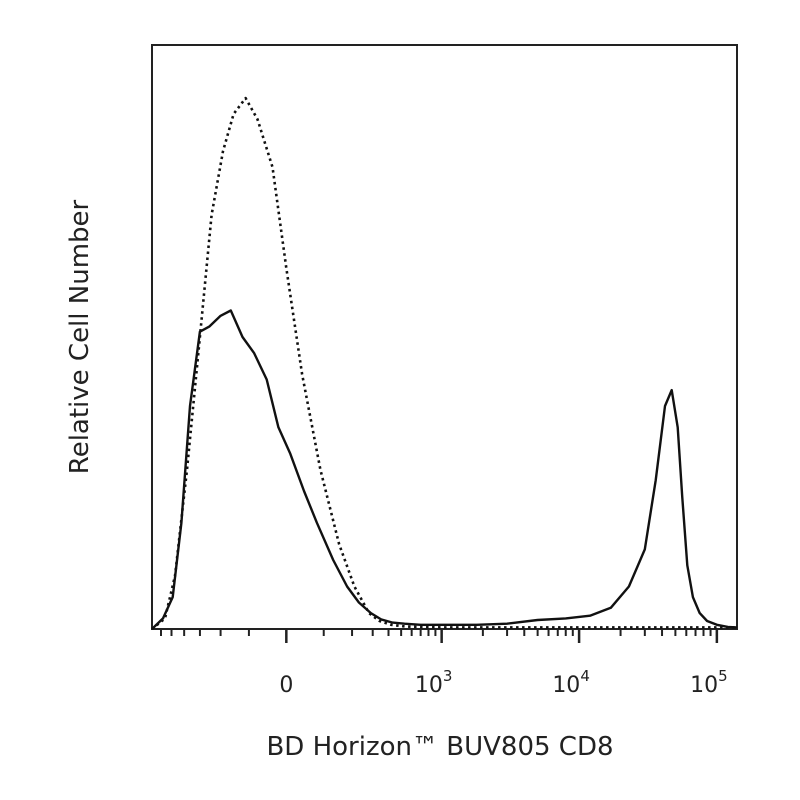 The width and height of the screenshot is (800, 800). What do you see at coordinates (439, 747) in the screenshot?
I see `x-axis-label: BD Horizon™ BUV805 CD8` at bounding box center [439, 747].